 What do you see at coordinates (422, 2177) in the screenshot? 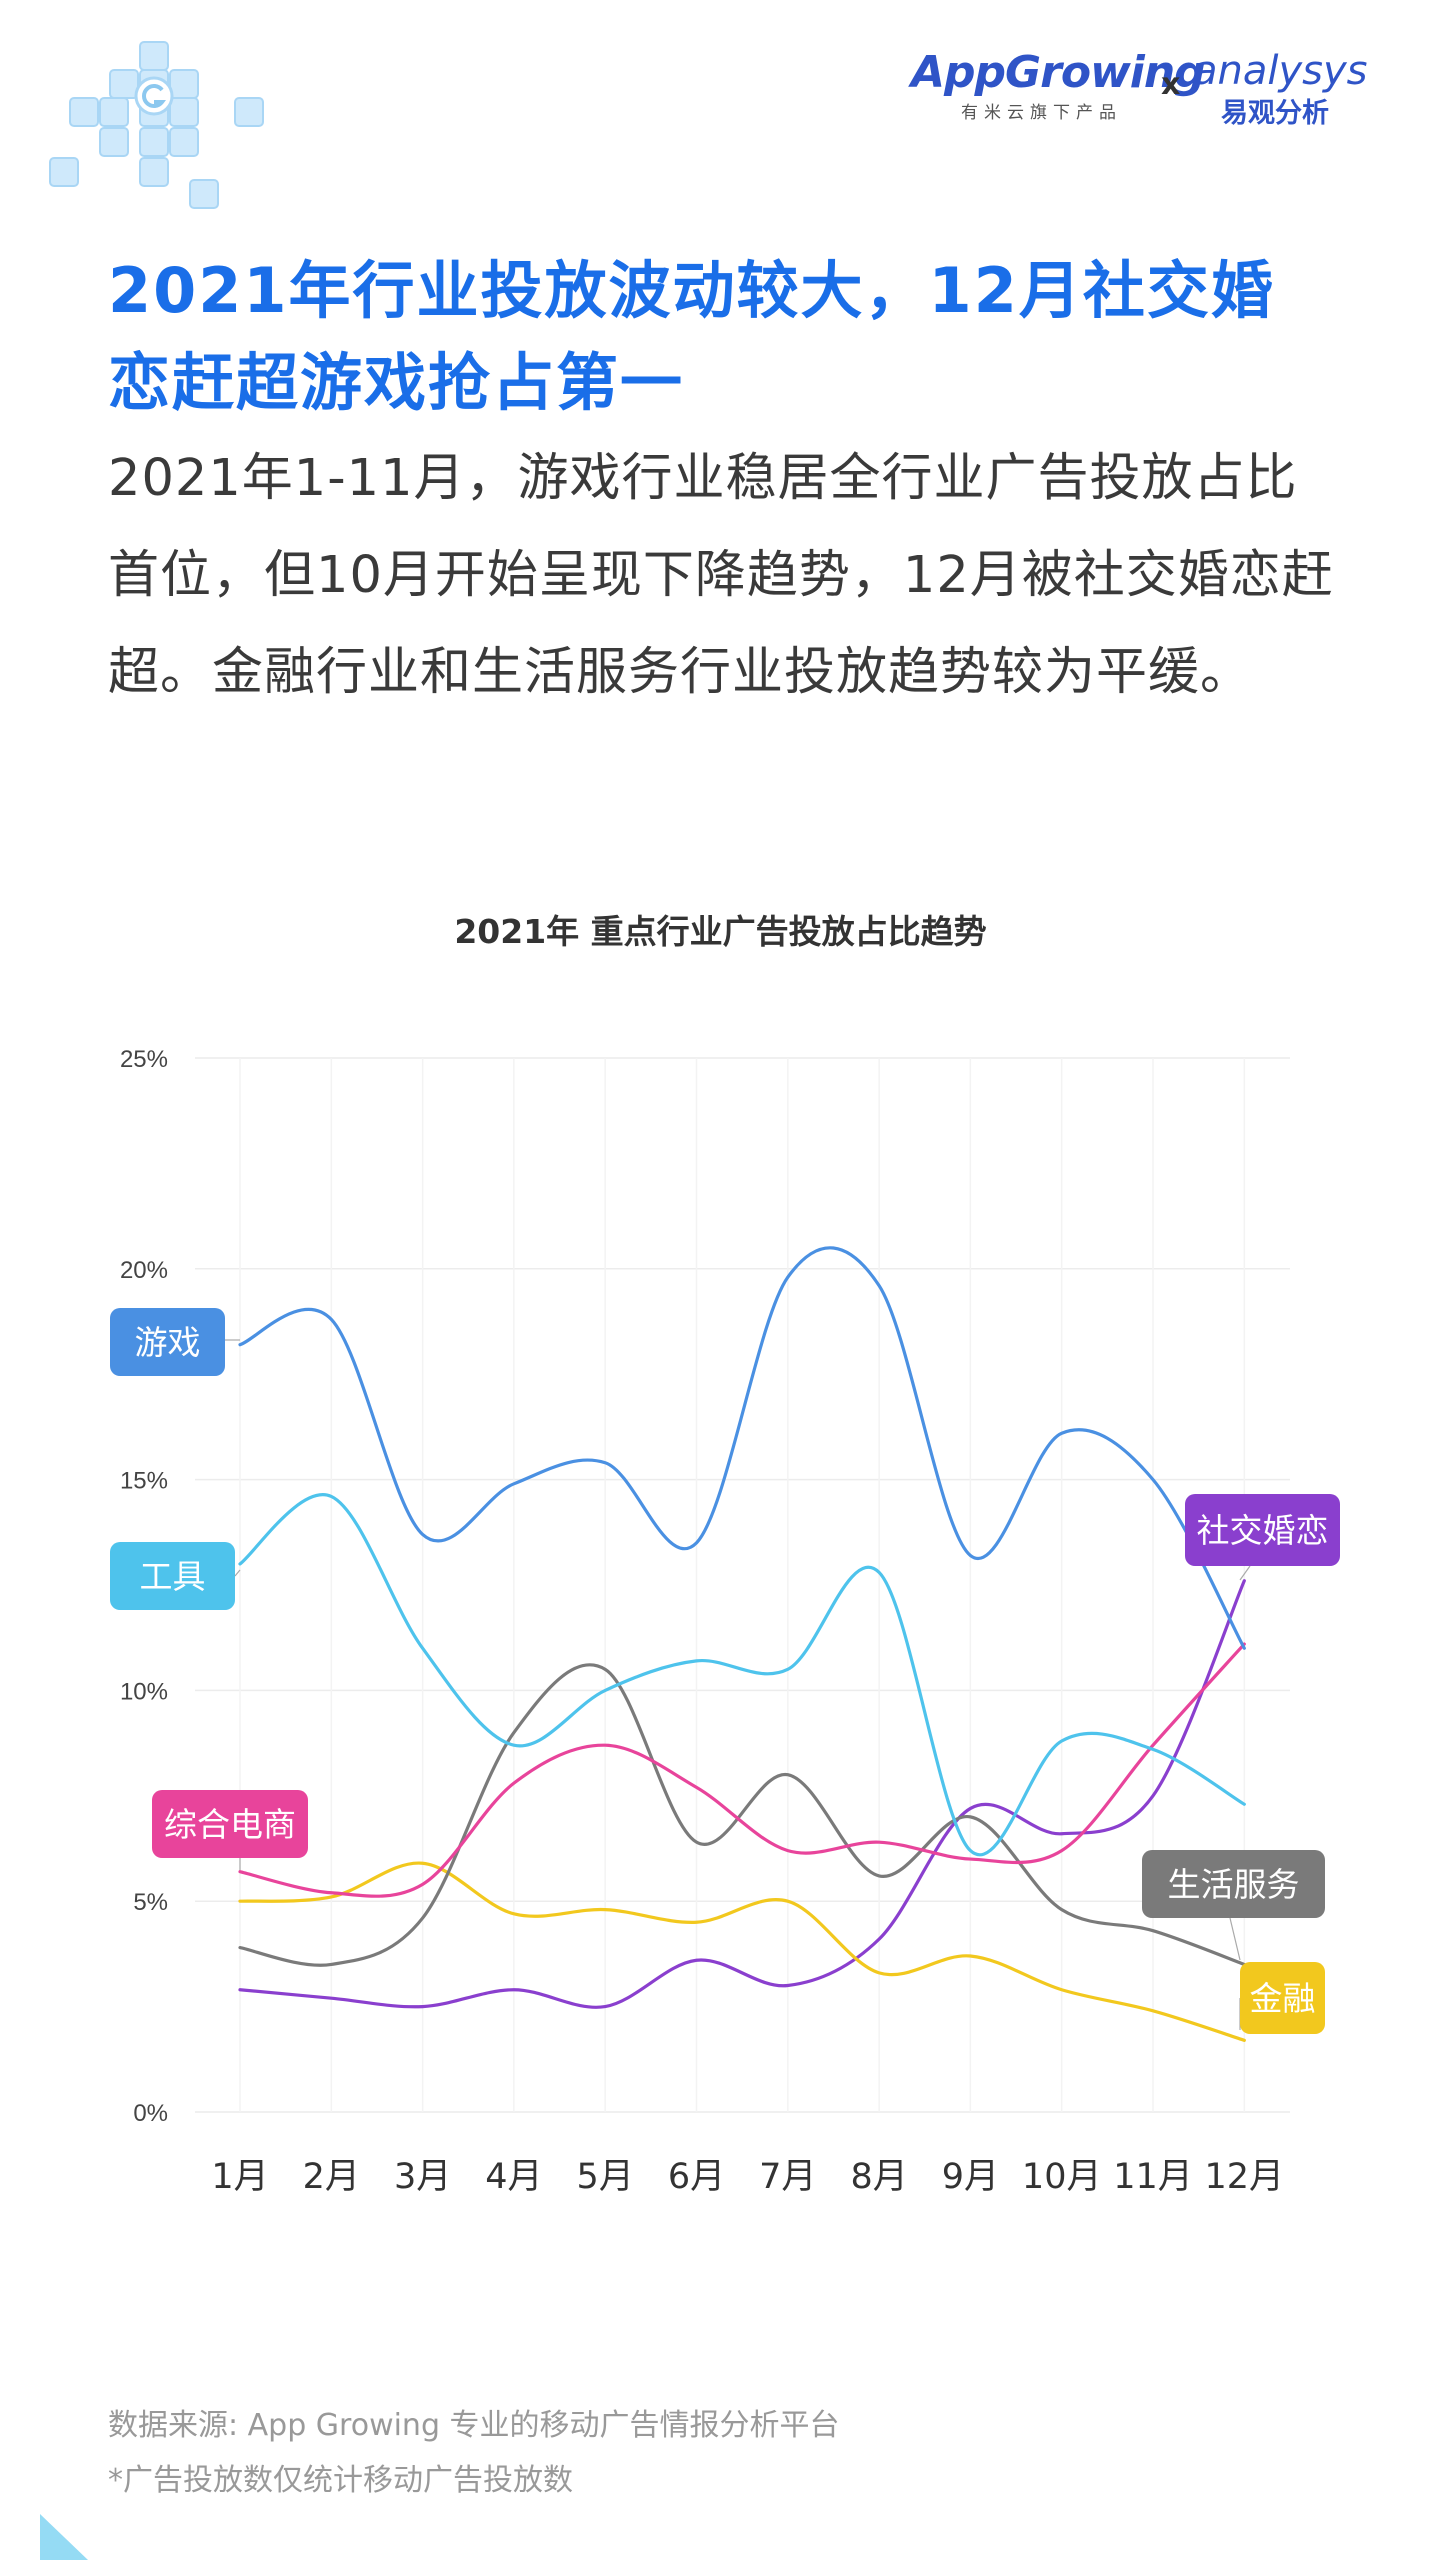
I see `x-tick-label: 3月` at bounding box center [422, 2177].